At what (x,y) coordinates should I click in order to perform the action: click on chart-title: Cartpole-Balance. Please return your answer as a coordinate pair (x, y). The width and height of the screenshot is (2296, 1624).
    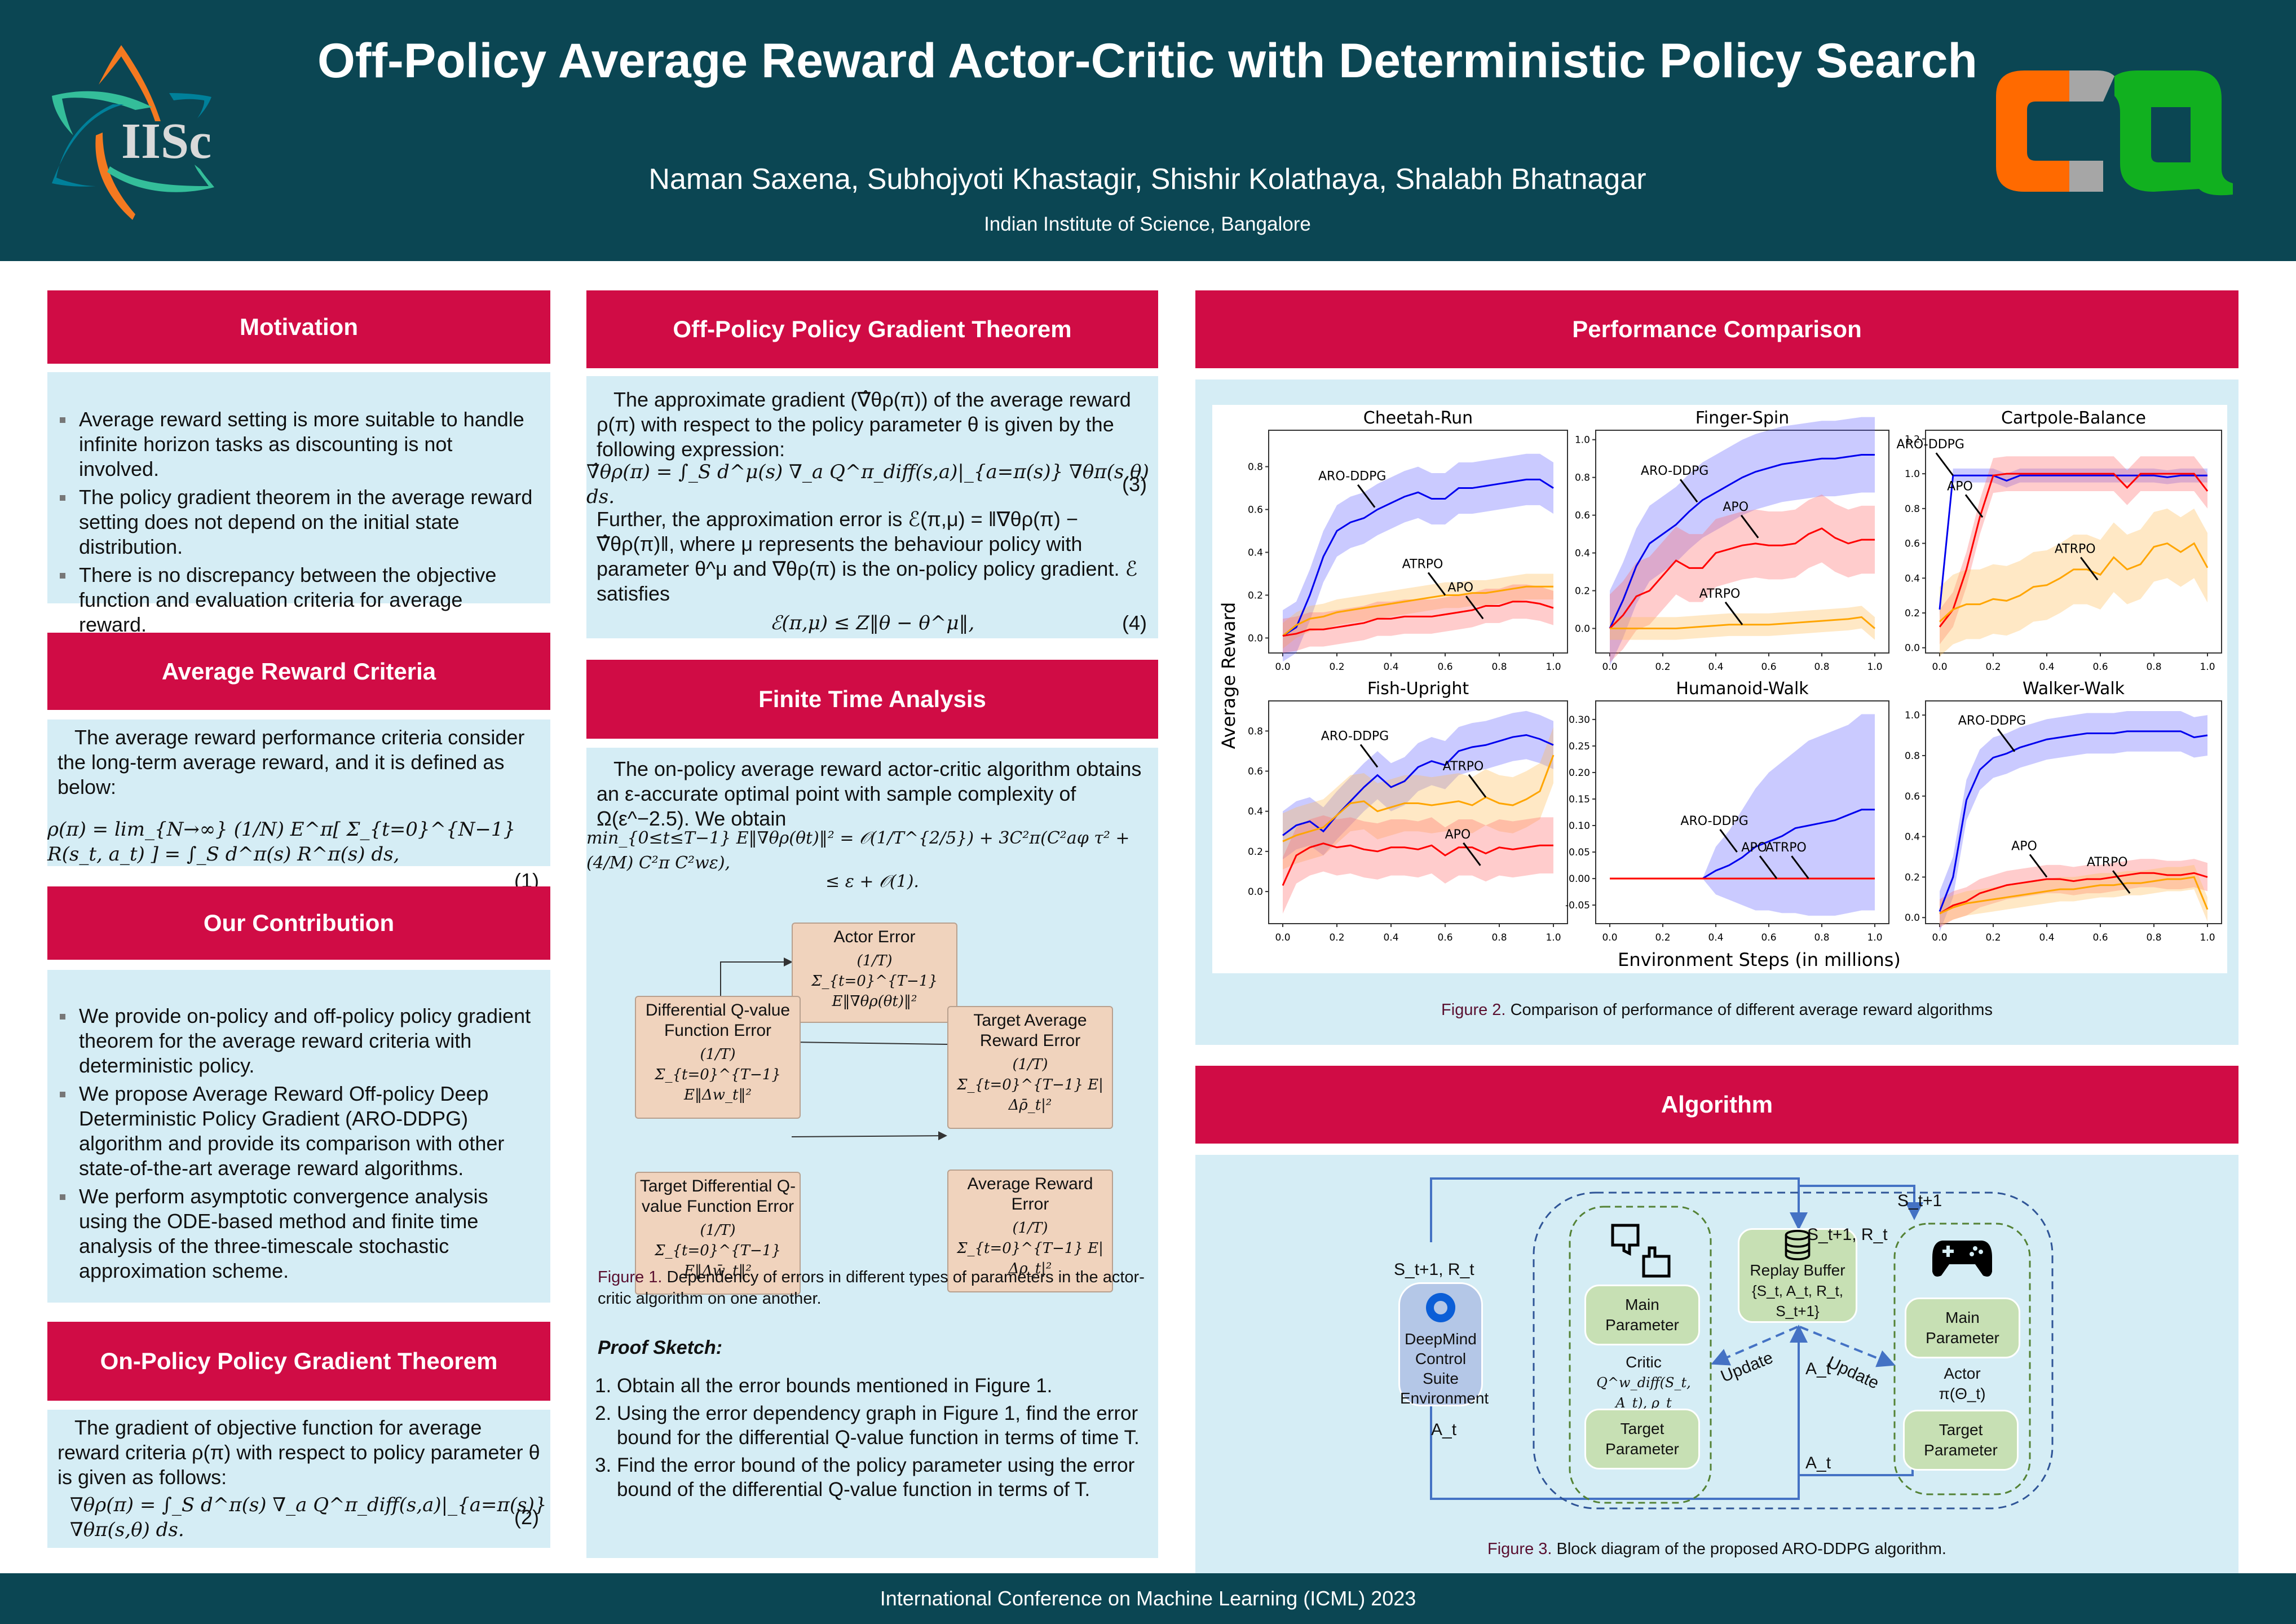
    Looking at the image, I should click on (2073, 418).